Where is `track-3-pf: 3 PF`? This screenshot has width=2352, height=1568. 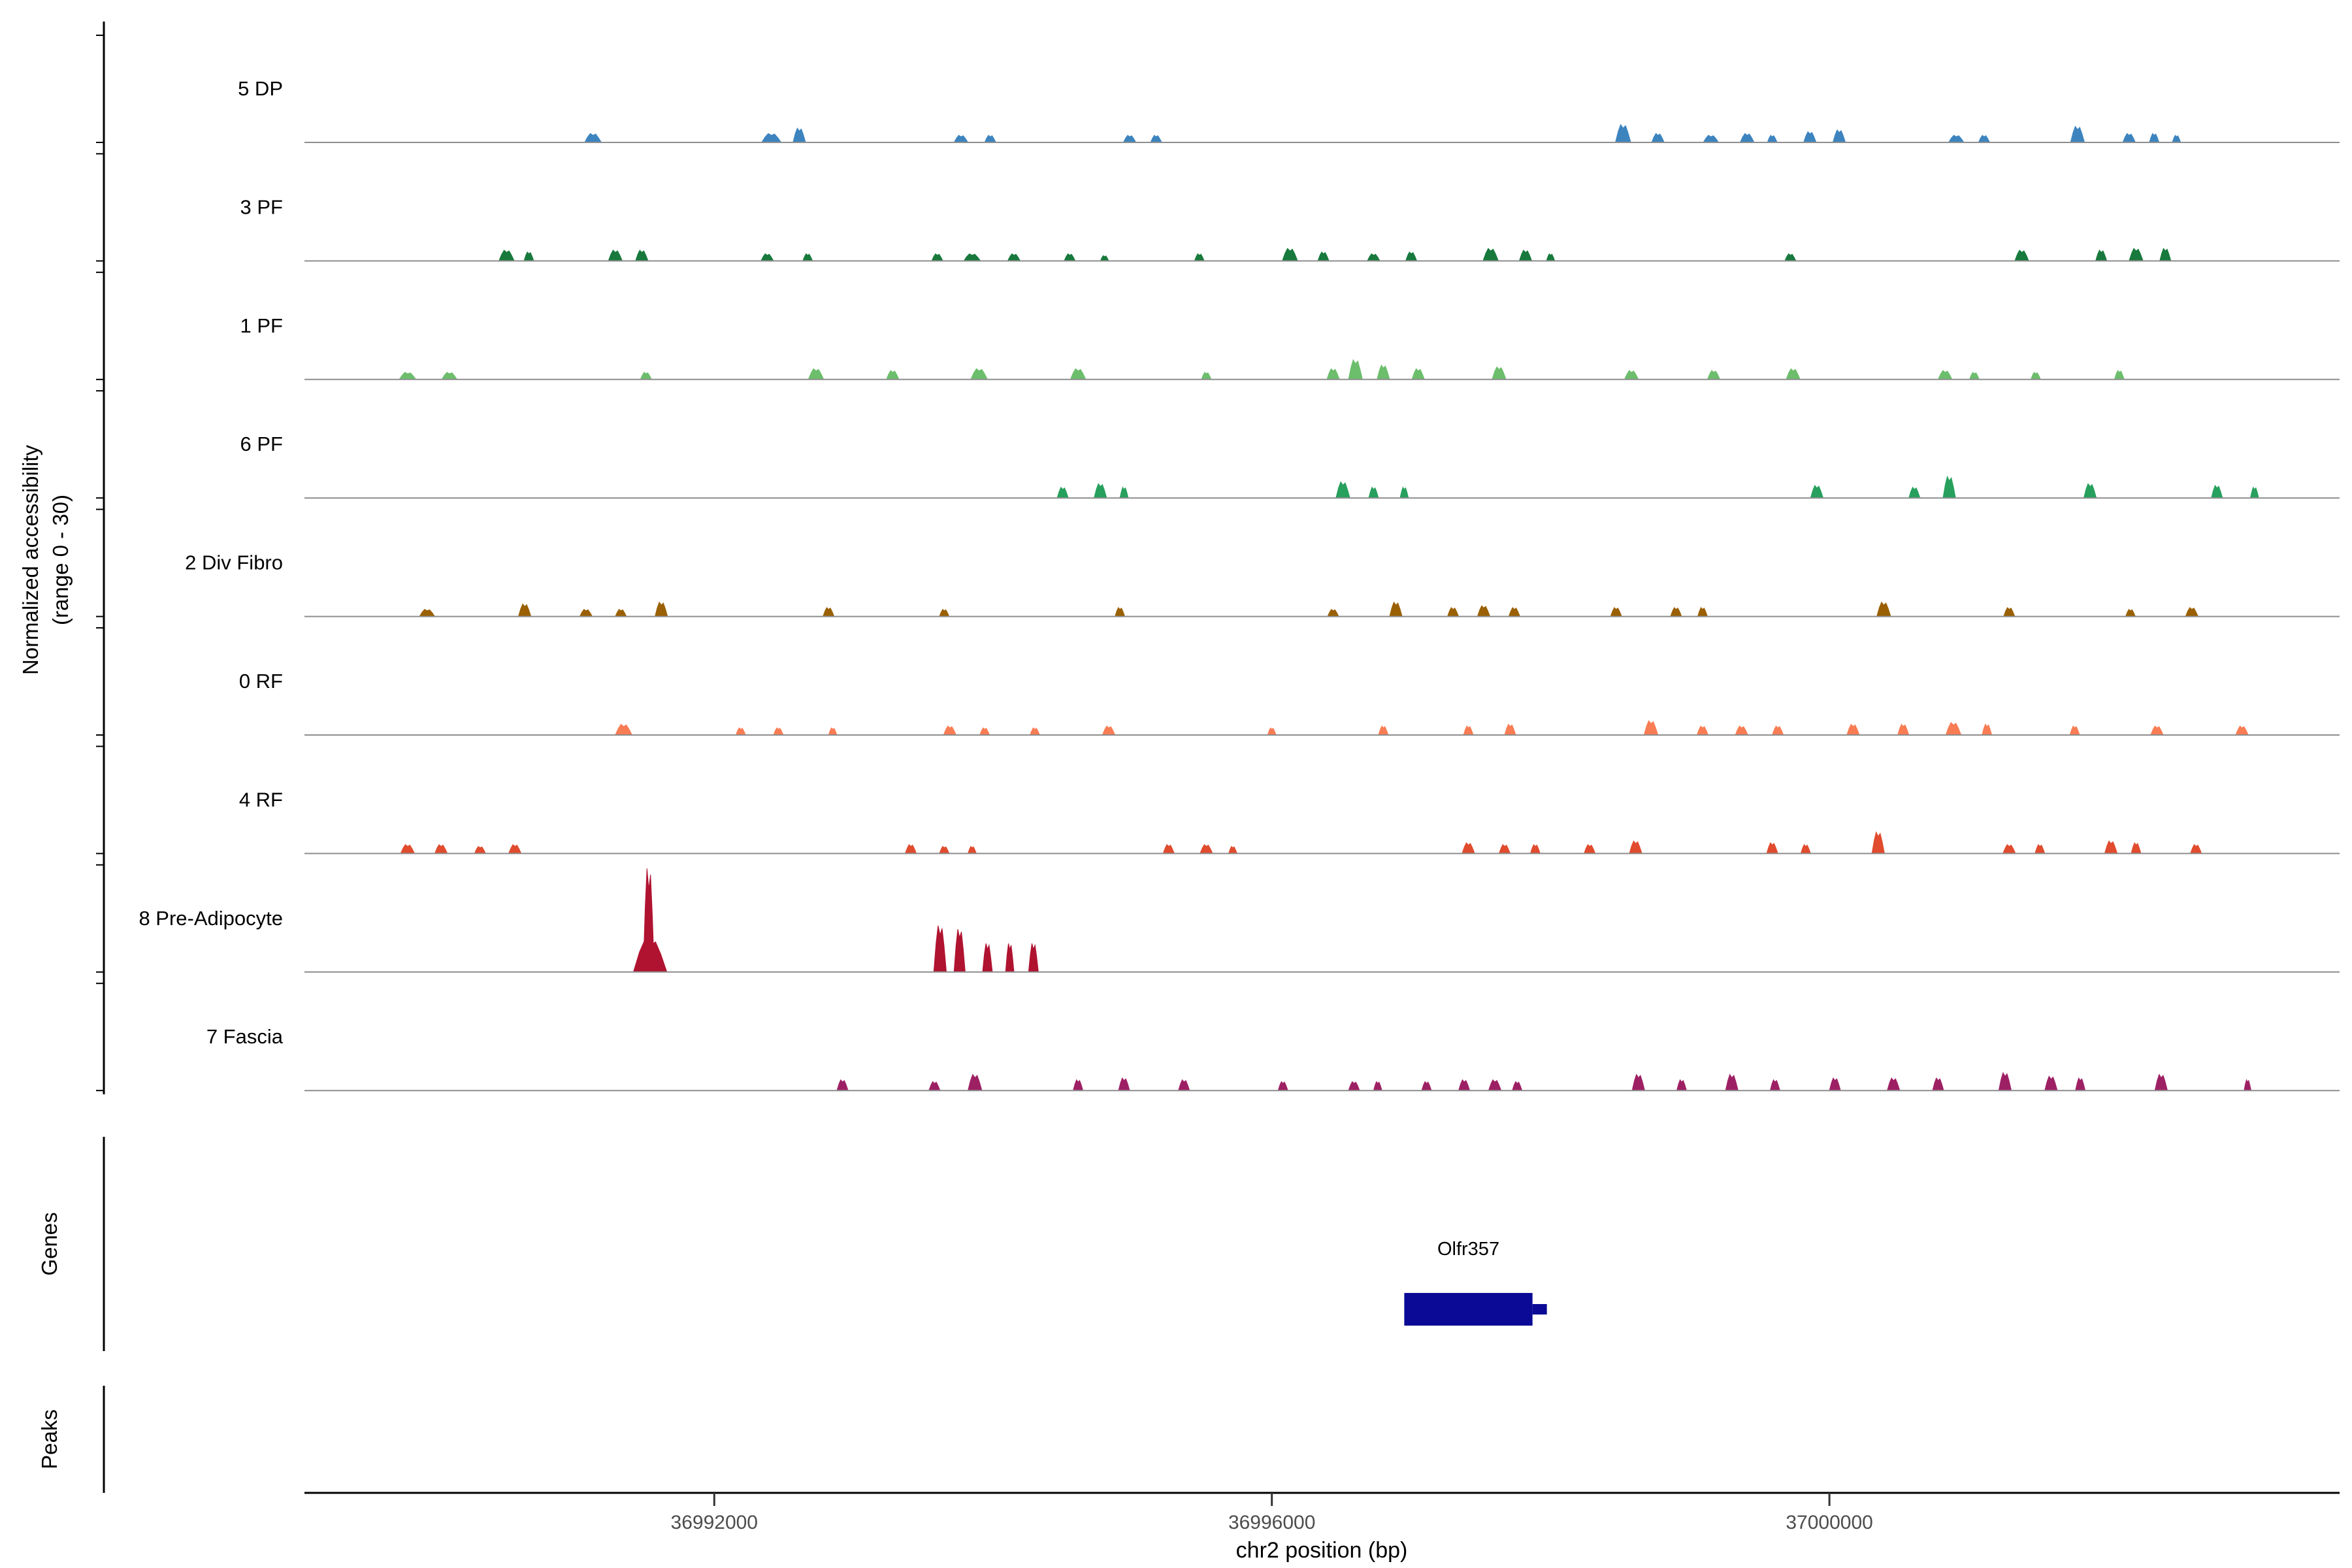 track-3-pf: 3 PF is located at coordinates (1218, 207).